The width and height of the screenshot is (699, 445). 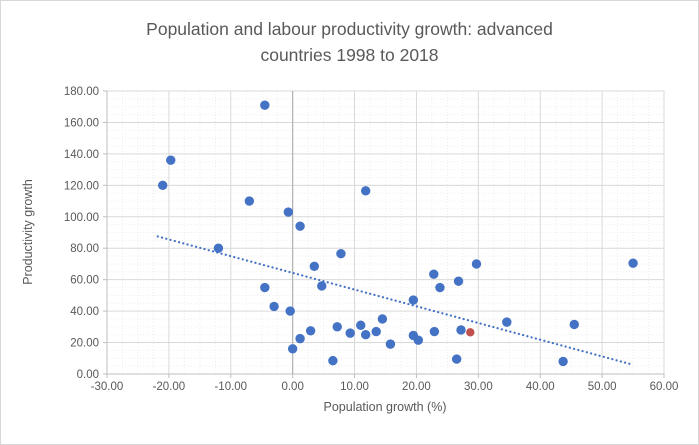 What do you see at coordinates (478, 387) in the screenshot?
I see `x-tick-label: 30.00` at bounding box center [478, 387].